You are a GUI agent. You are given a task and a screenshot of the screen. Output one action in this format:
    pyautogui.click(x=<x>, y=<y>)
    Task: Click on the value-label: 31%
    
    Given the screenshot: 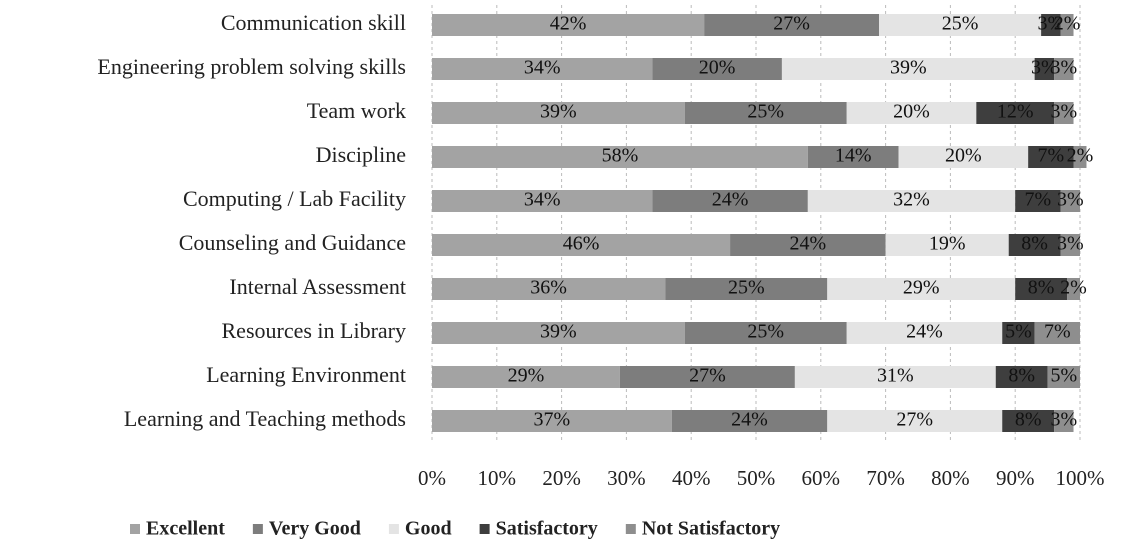 What is the action you would take?
    pyautogui.click(x=895, y=376)
    